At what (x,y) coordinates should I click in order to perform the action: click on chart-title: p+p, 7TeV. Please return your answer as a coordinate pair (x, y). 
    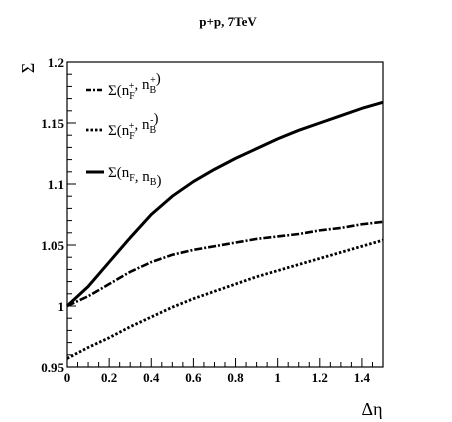
    Looking at the image, I should click on (228, 21).